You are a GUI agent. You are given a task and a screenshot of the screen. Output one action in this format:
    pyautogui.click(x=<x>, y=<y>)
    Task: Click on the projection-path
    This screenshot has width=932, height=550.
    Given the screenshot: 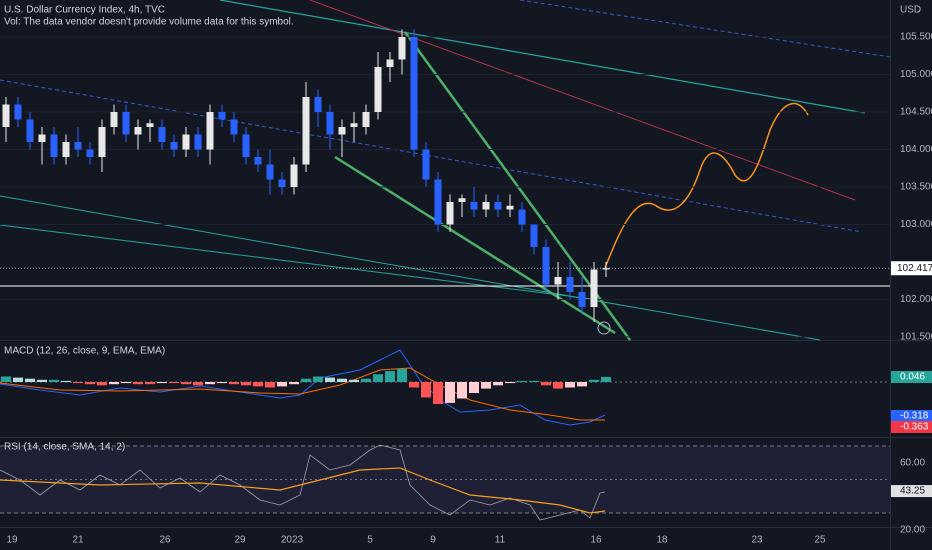 What is the action you would take?
    pyautogui.click(x=706, y=185)
    